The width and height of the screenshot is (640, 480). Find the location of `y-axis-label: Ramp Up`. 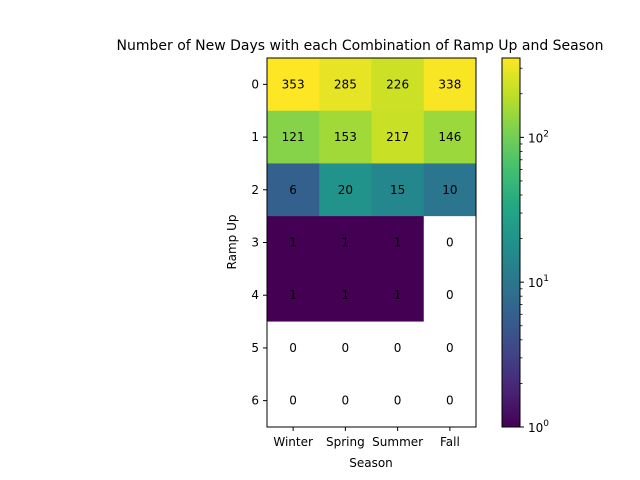

y-axis-label: Ramp Up is located at coordinates (232, 242).